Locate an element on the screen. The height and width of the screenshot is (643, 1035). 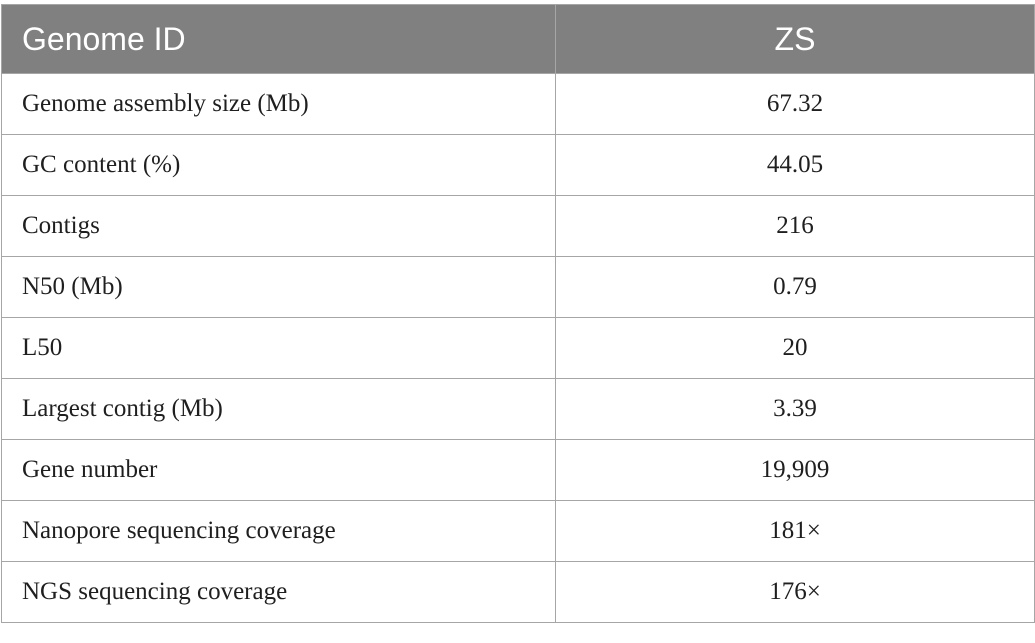
table-header: Genome ID ZS is located at coordinates (518, 39).